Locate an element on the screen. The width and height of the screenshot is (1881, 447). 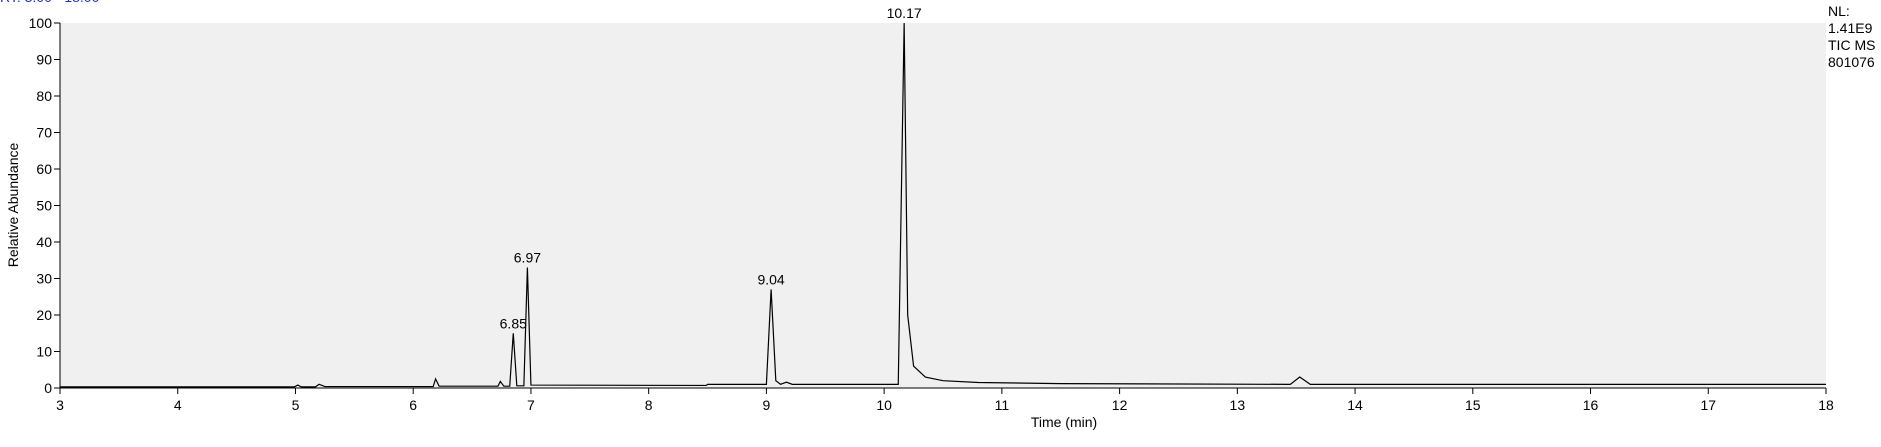
y-tick-label: 30 is located at coordinates (44, 279).